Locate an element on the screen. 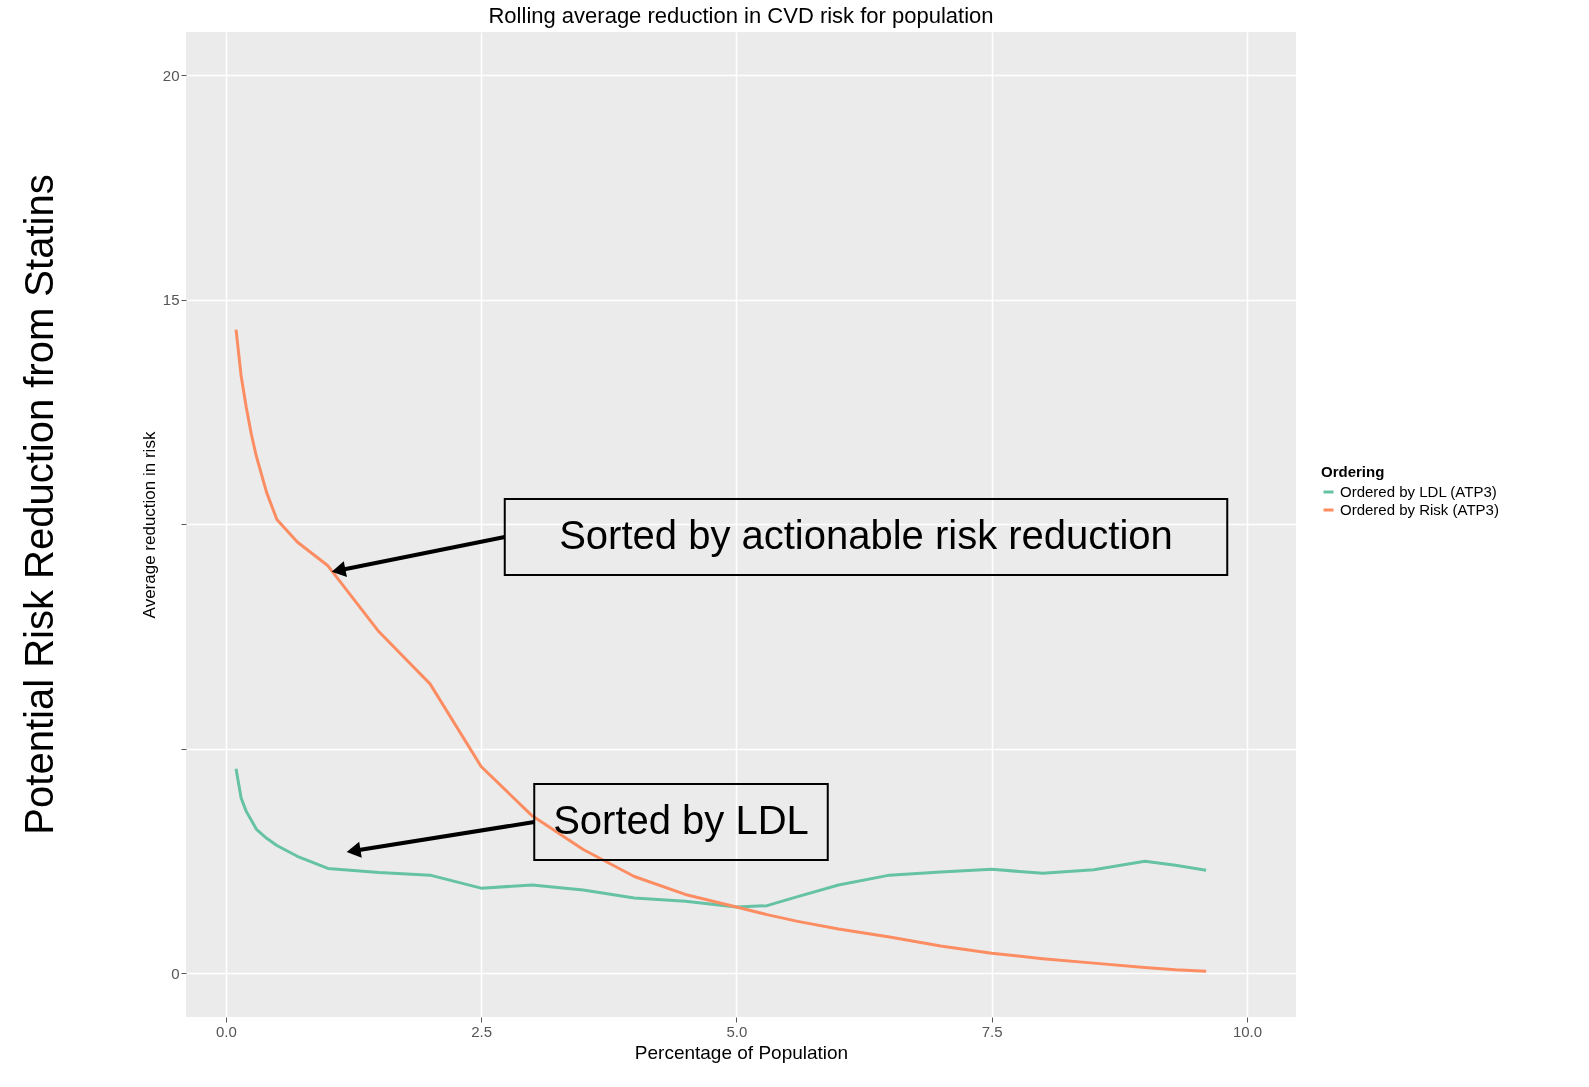 The height and width of the screenshot is (1087, 1589). y-axis-title: Average reduction in risk is located at coordinates (149, 525).